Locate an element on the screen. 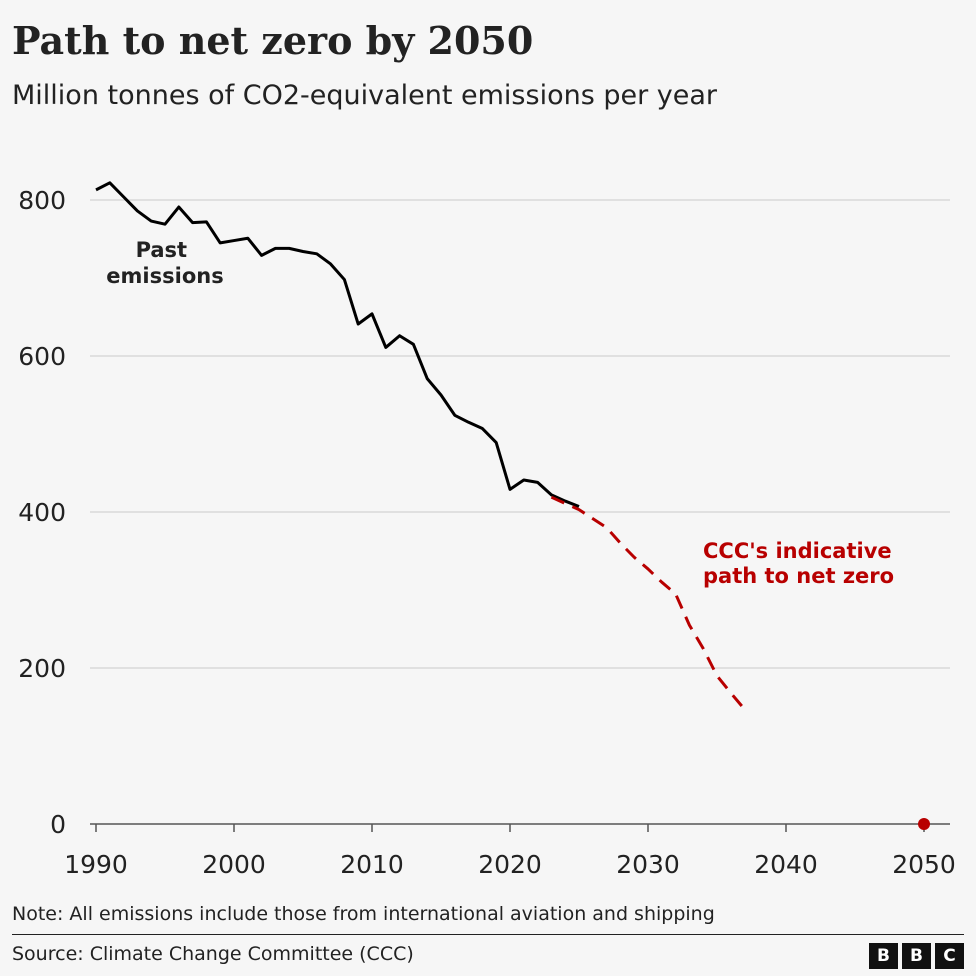  x-tick-label: 2000 is located at coordinates (234, 864).